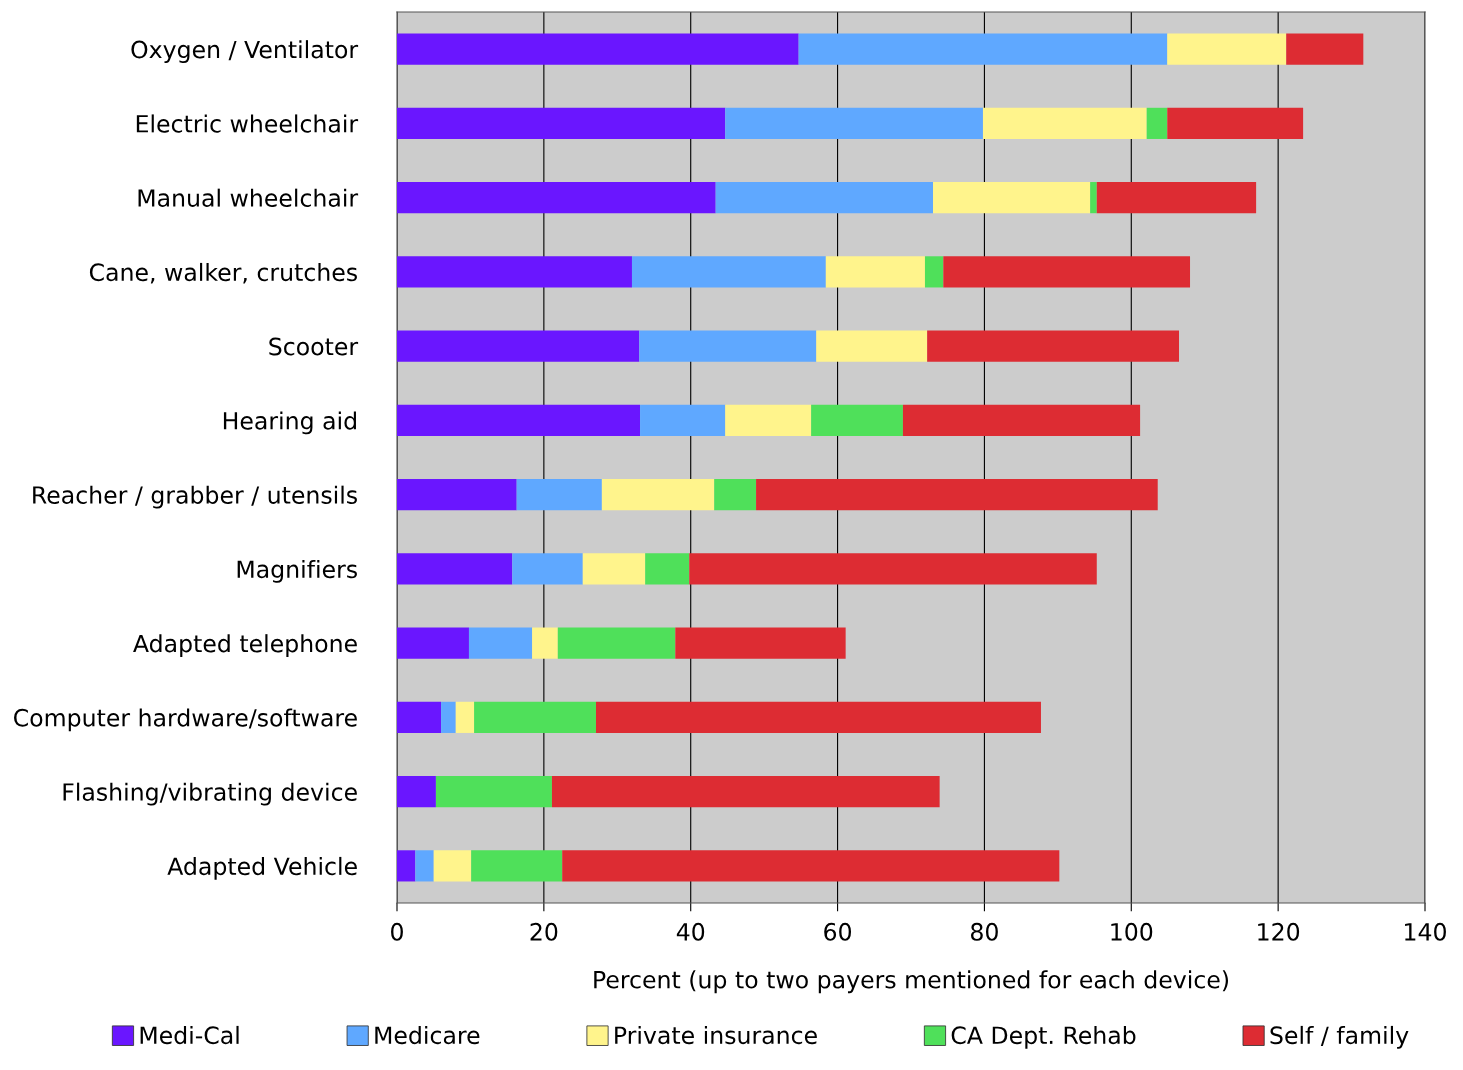 Image resolution: width=1463 pixels, height=1070 pixels. What do you see at coordinates (189, 1035) in the screenshot?
I see `legend-label: Medi-Cal` at bounding box center [189, 1035].